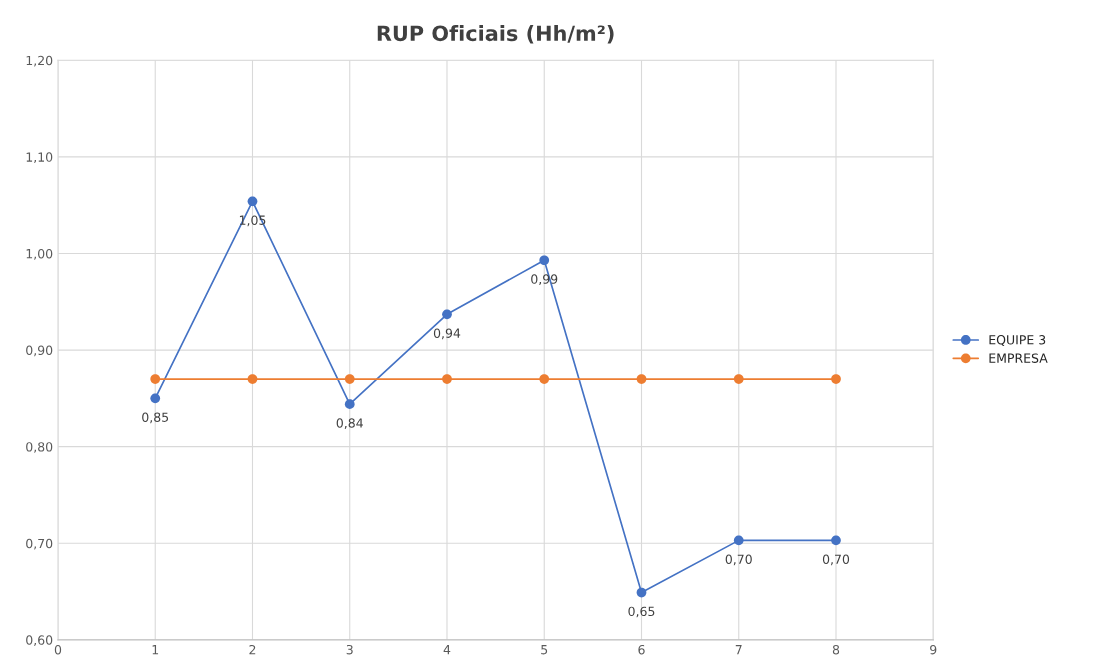 This screenshot has height=670, width=1115. What do you see at coordinates (495, 34) in the screenshot?
I see `chart-title: RUP Oficiais (Hh/m²)` at bounding box center [495, 34].